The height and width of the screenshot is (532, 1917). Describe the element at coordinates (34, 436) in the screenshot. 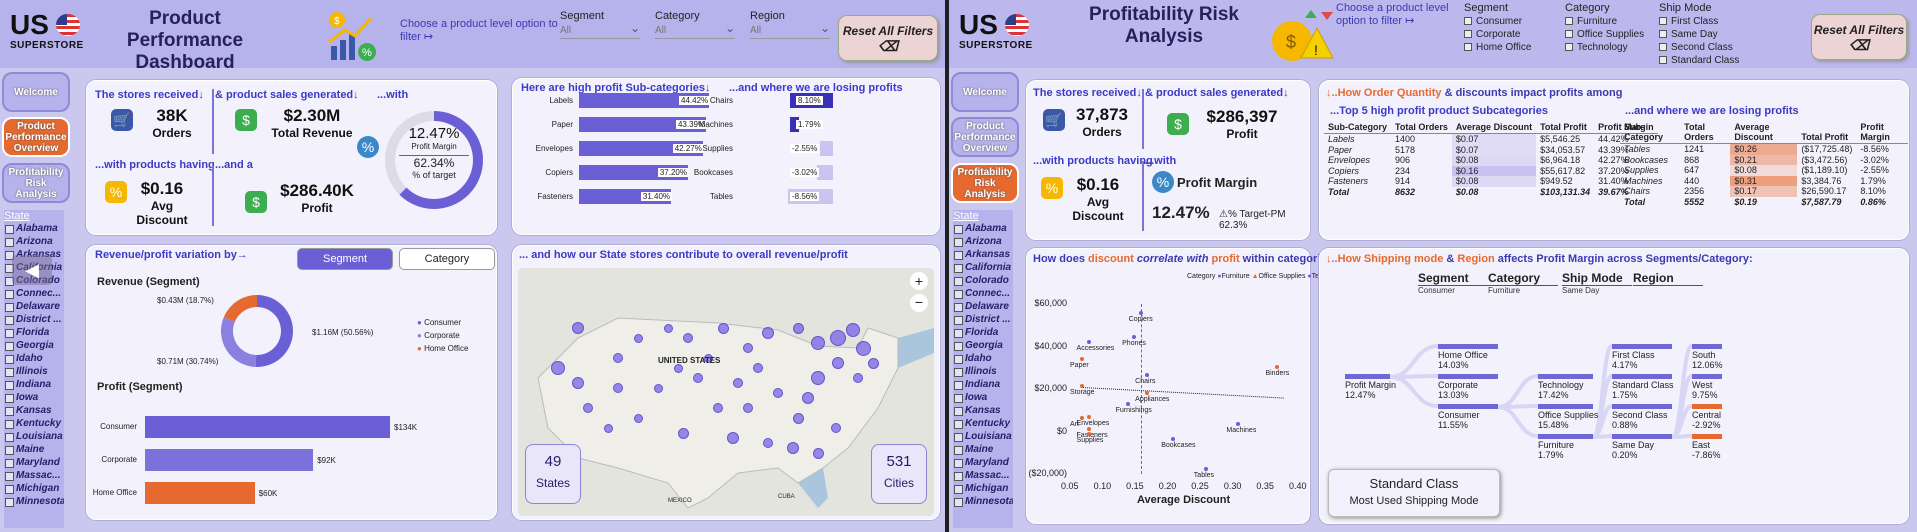

I see `state-option: Louisiana` at that location.